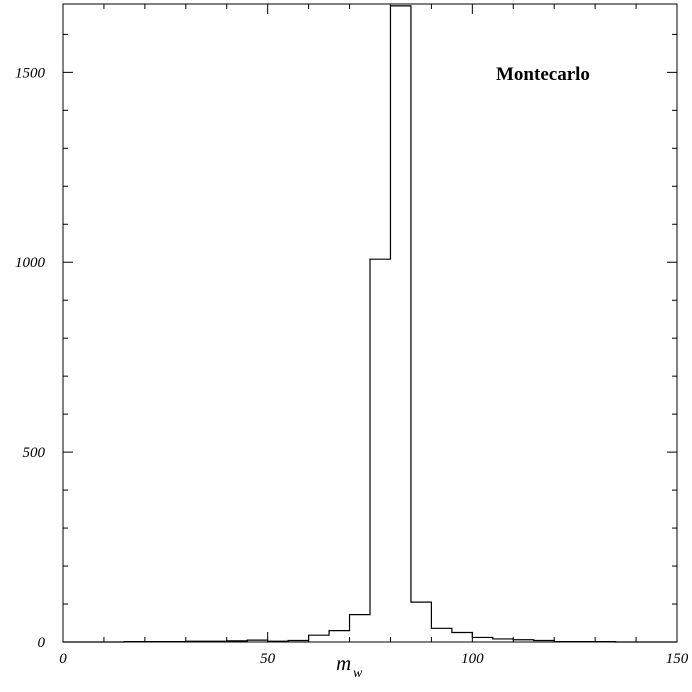  I want to click on y-tick-label: 500, so click(34, 453).